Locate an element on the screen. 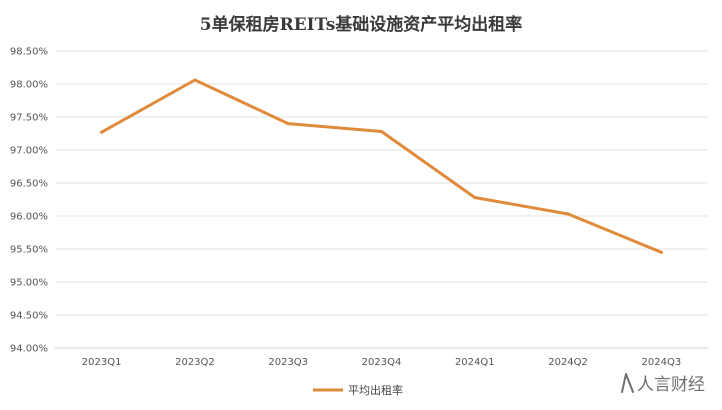 The width and height of the screenshot is (722, 410). chart-title: 5单保租房REITs基础设施资产平均出租率 is located at coordinates (361, 24).